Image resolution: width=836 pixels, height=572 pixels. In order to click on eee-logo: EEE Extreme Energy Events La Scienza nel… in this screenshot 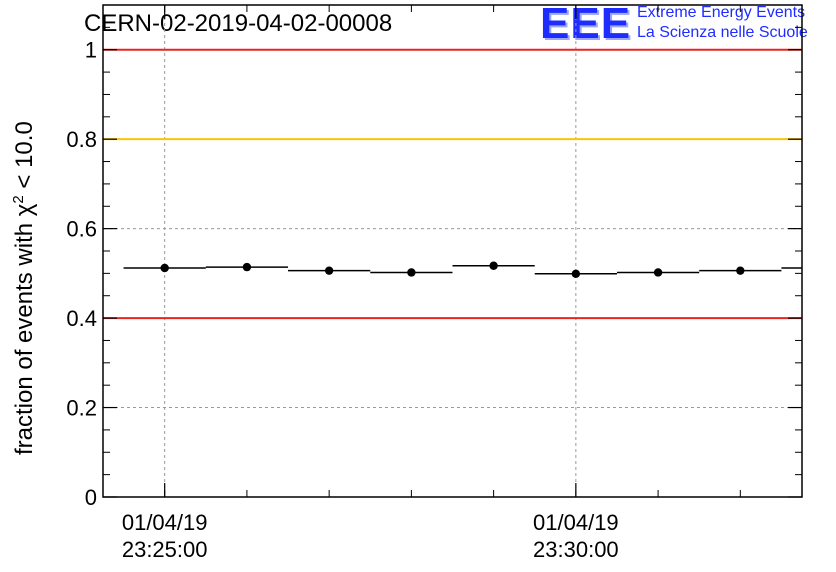, I will do `click(685, 24)`.